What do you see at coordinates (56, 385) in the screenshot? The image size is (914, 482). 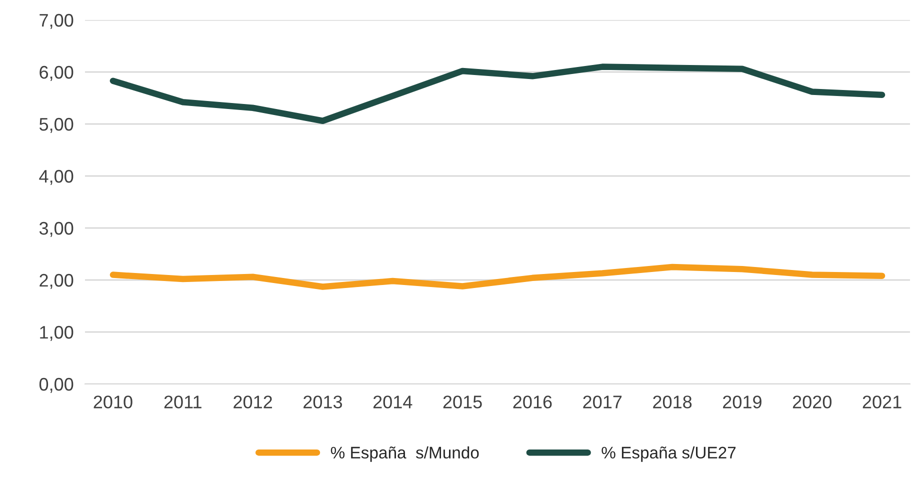 I see `y-tick-label: 0,00` at bounding box center [56, 385].